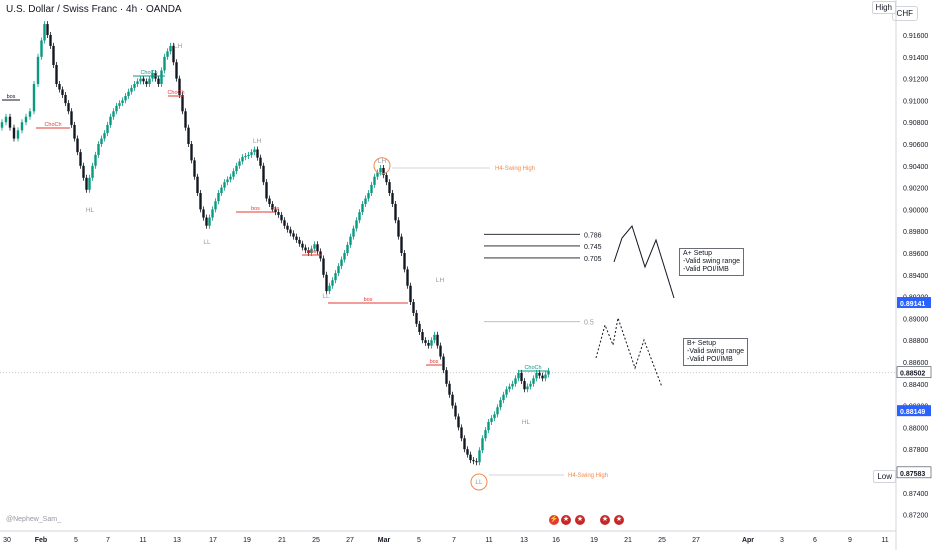 This screenshot has height=550, width=932. I want to click on flash-event-icon: ⚡, so click(554, 520).